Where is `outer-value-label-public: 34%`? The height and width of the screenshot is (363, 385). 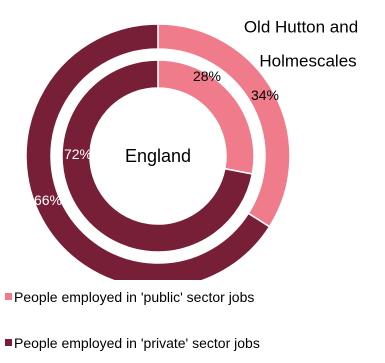
outer-value-label-public: 34% is located at coordinates (265, 95).